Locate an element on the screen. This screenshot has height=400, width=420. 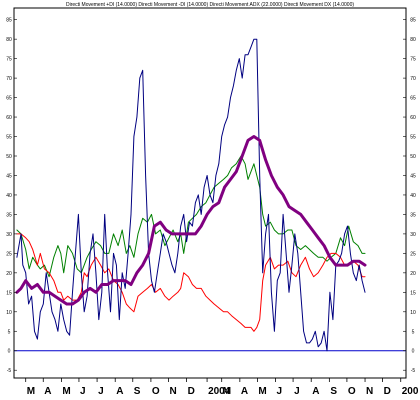
y-tick-label-right: -5 is located at coordinates (413, 371).